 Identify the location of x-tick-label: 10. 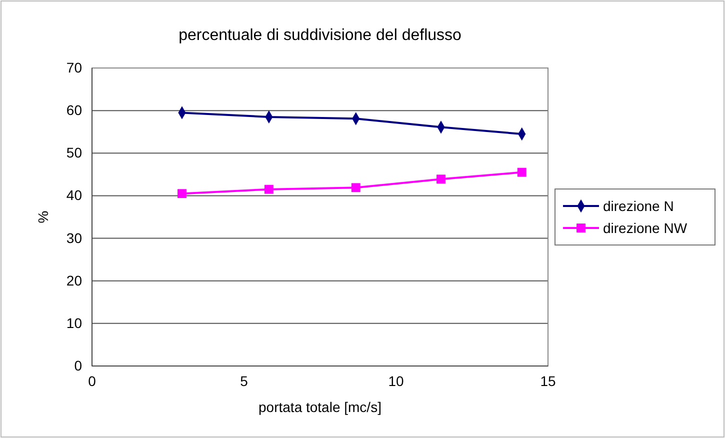
(396, 380).